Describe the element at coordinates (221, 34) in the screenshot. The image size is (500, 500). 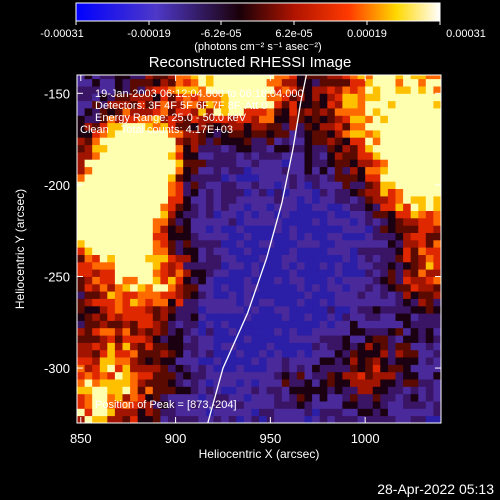
I see `colorbar-tick-label: -6.2e-05` at that location.